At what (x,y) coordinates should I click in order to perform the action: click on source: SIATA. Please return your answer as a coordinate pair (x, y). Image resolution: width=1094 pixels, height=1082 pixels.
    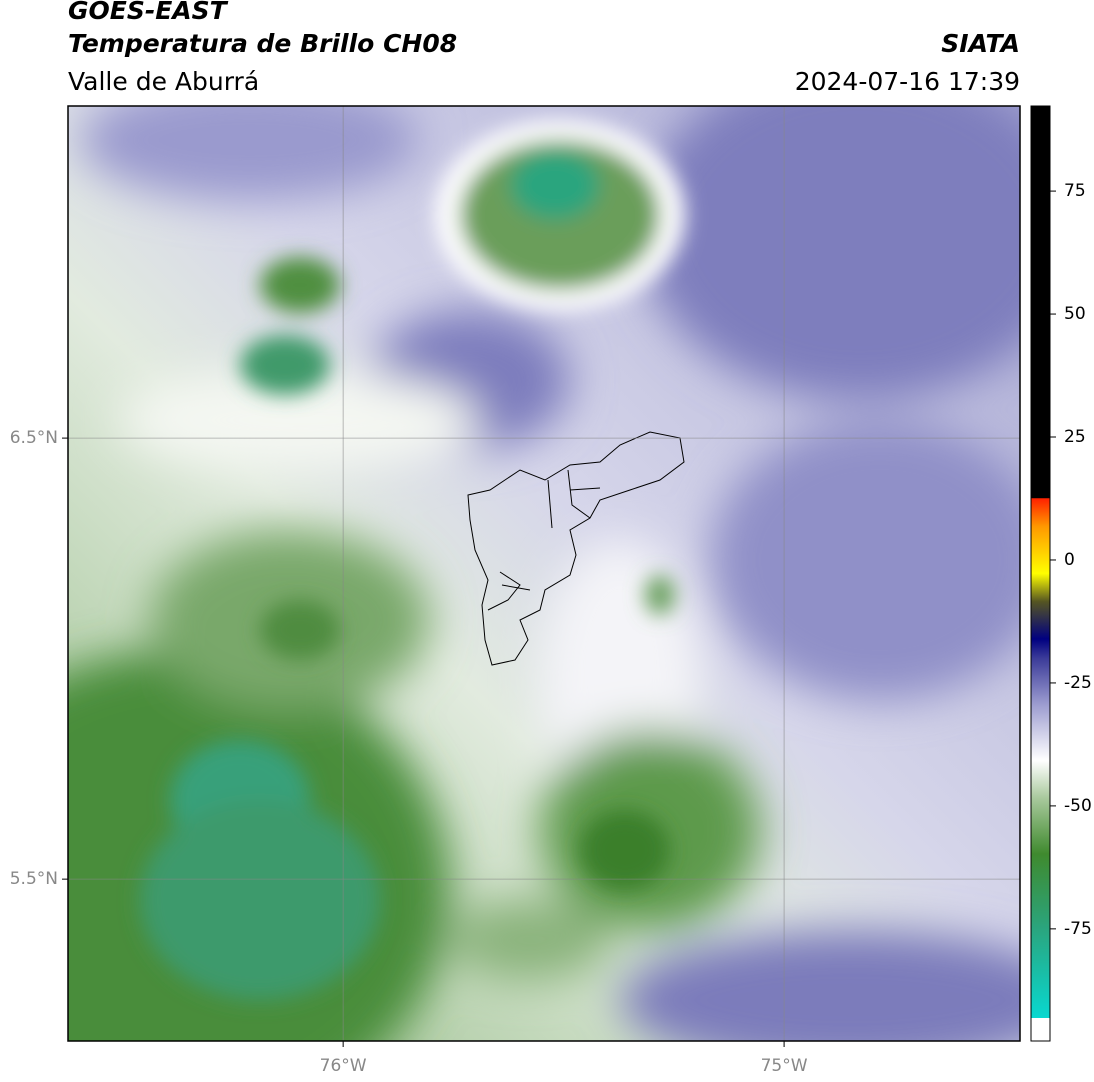
    Looking at the image, I should click on (980, 43).